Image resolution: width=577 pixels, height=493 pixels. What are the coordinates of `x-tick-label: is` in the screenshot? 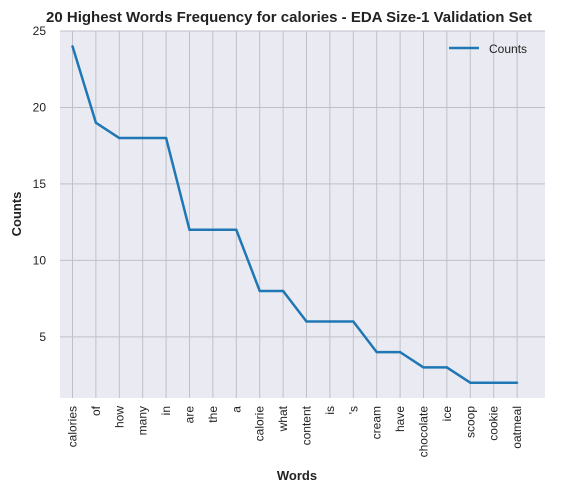 It's located at (330, 410).